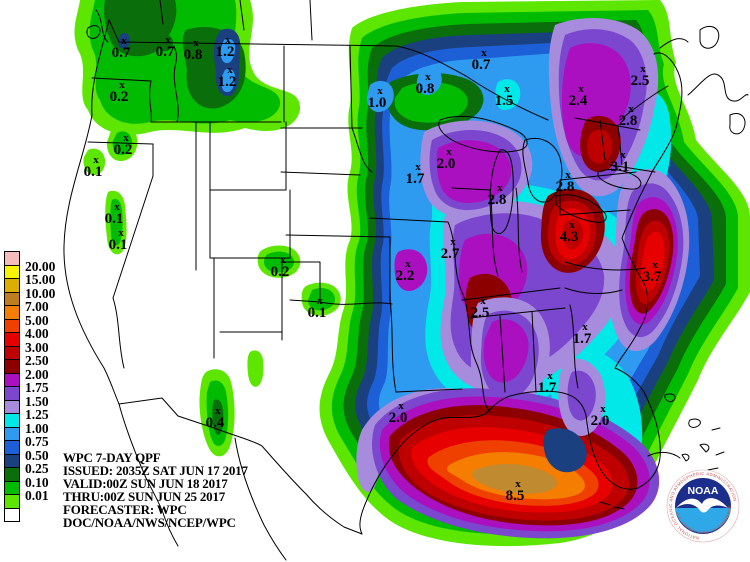  What do you see at coordinates (515, 496) in the screenshot?
I see `max-value: 8.5` at bounding box center [515, 496].